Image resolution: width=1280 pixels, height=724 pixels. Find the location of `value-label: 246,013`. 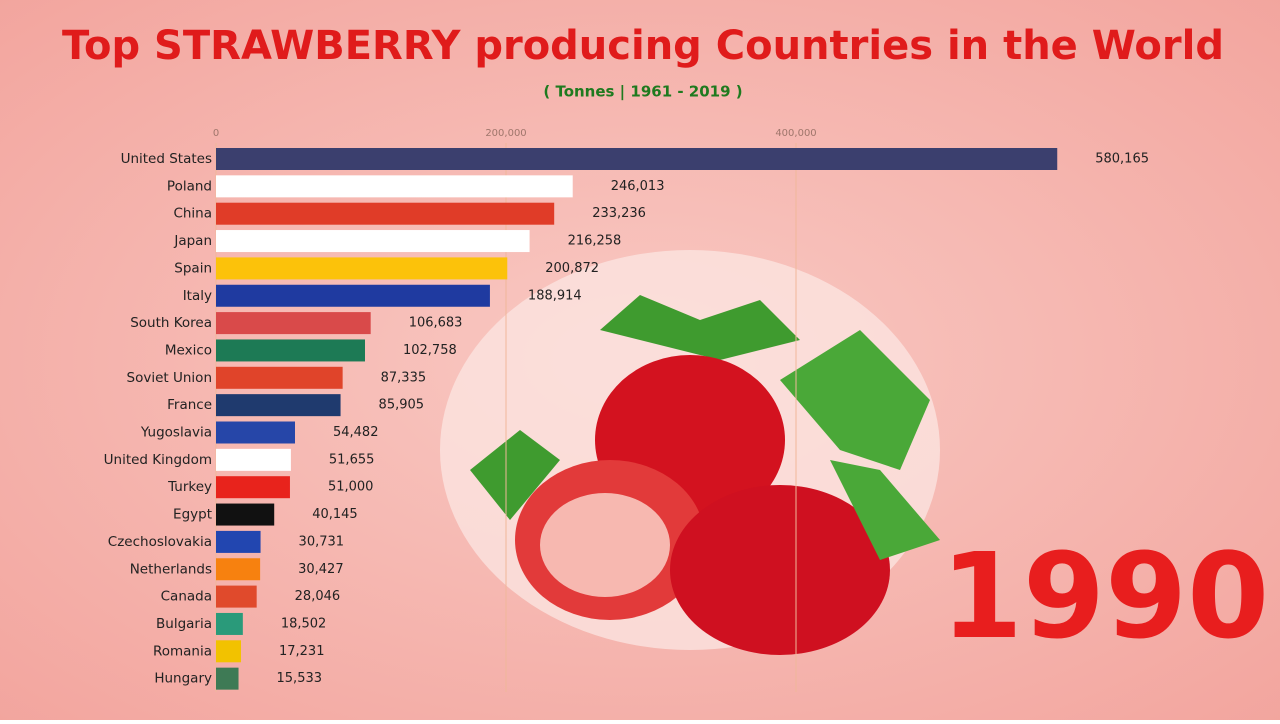

value-label: 246,013 is located at coordinates (638, 186).